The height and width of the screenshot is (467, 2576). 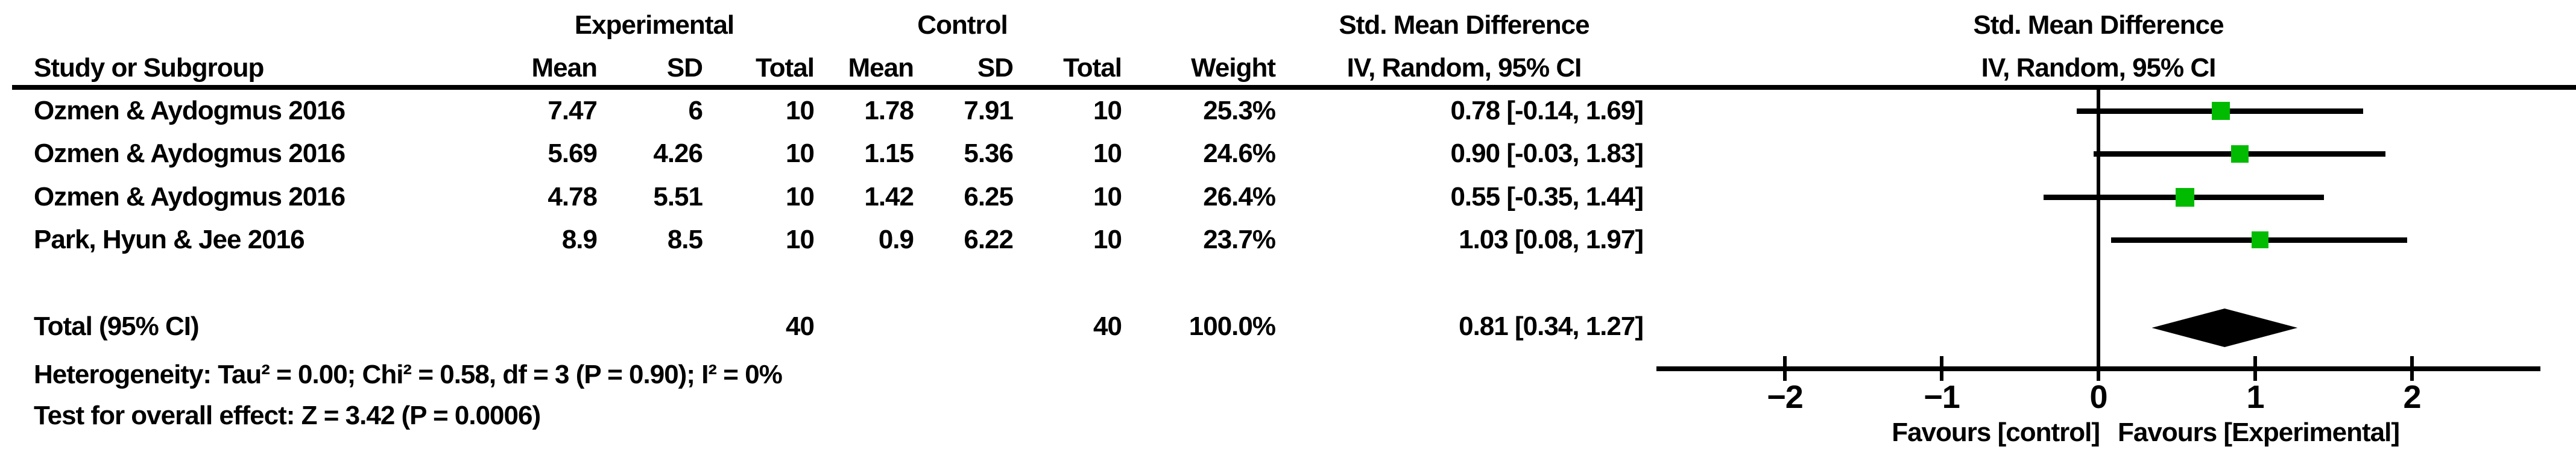 I want to click on ci-value: 0.55 [-0.35, 1.44], so click(x=1547, y=197).